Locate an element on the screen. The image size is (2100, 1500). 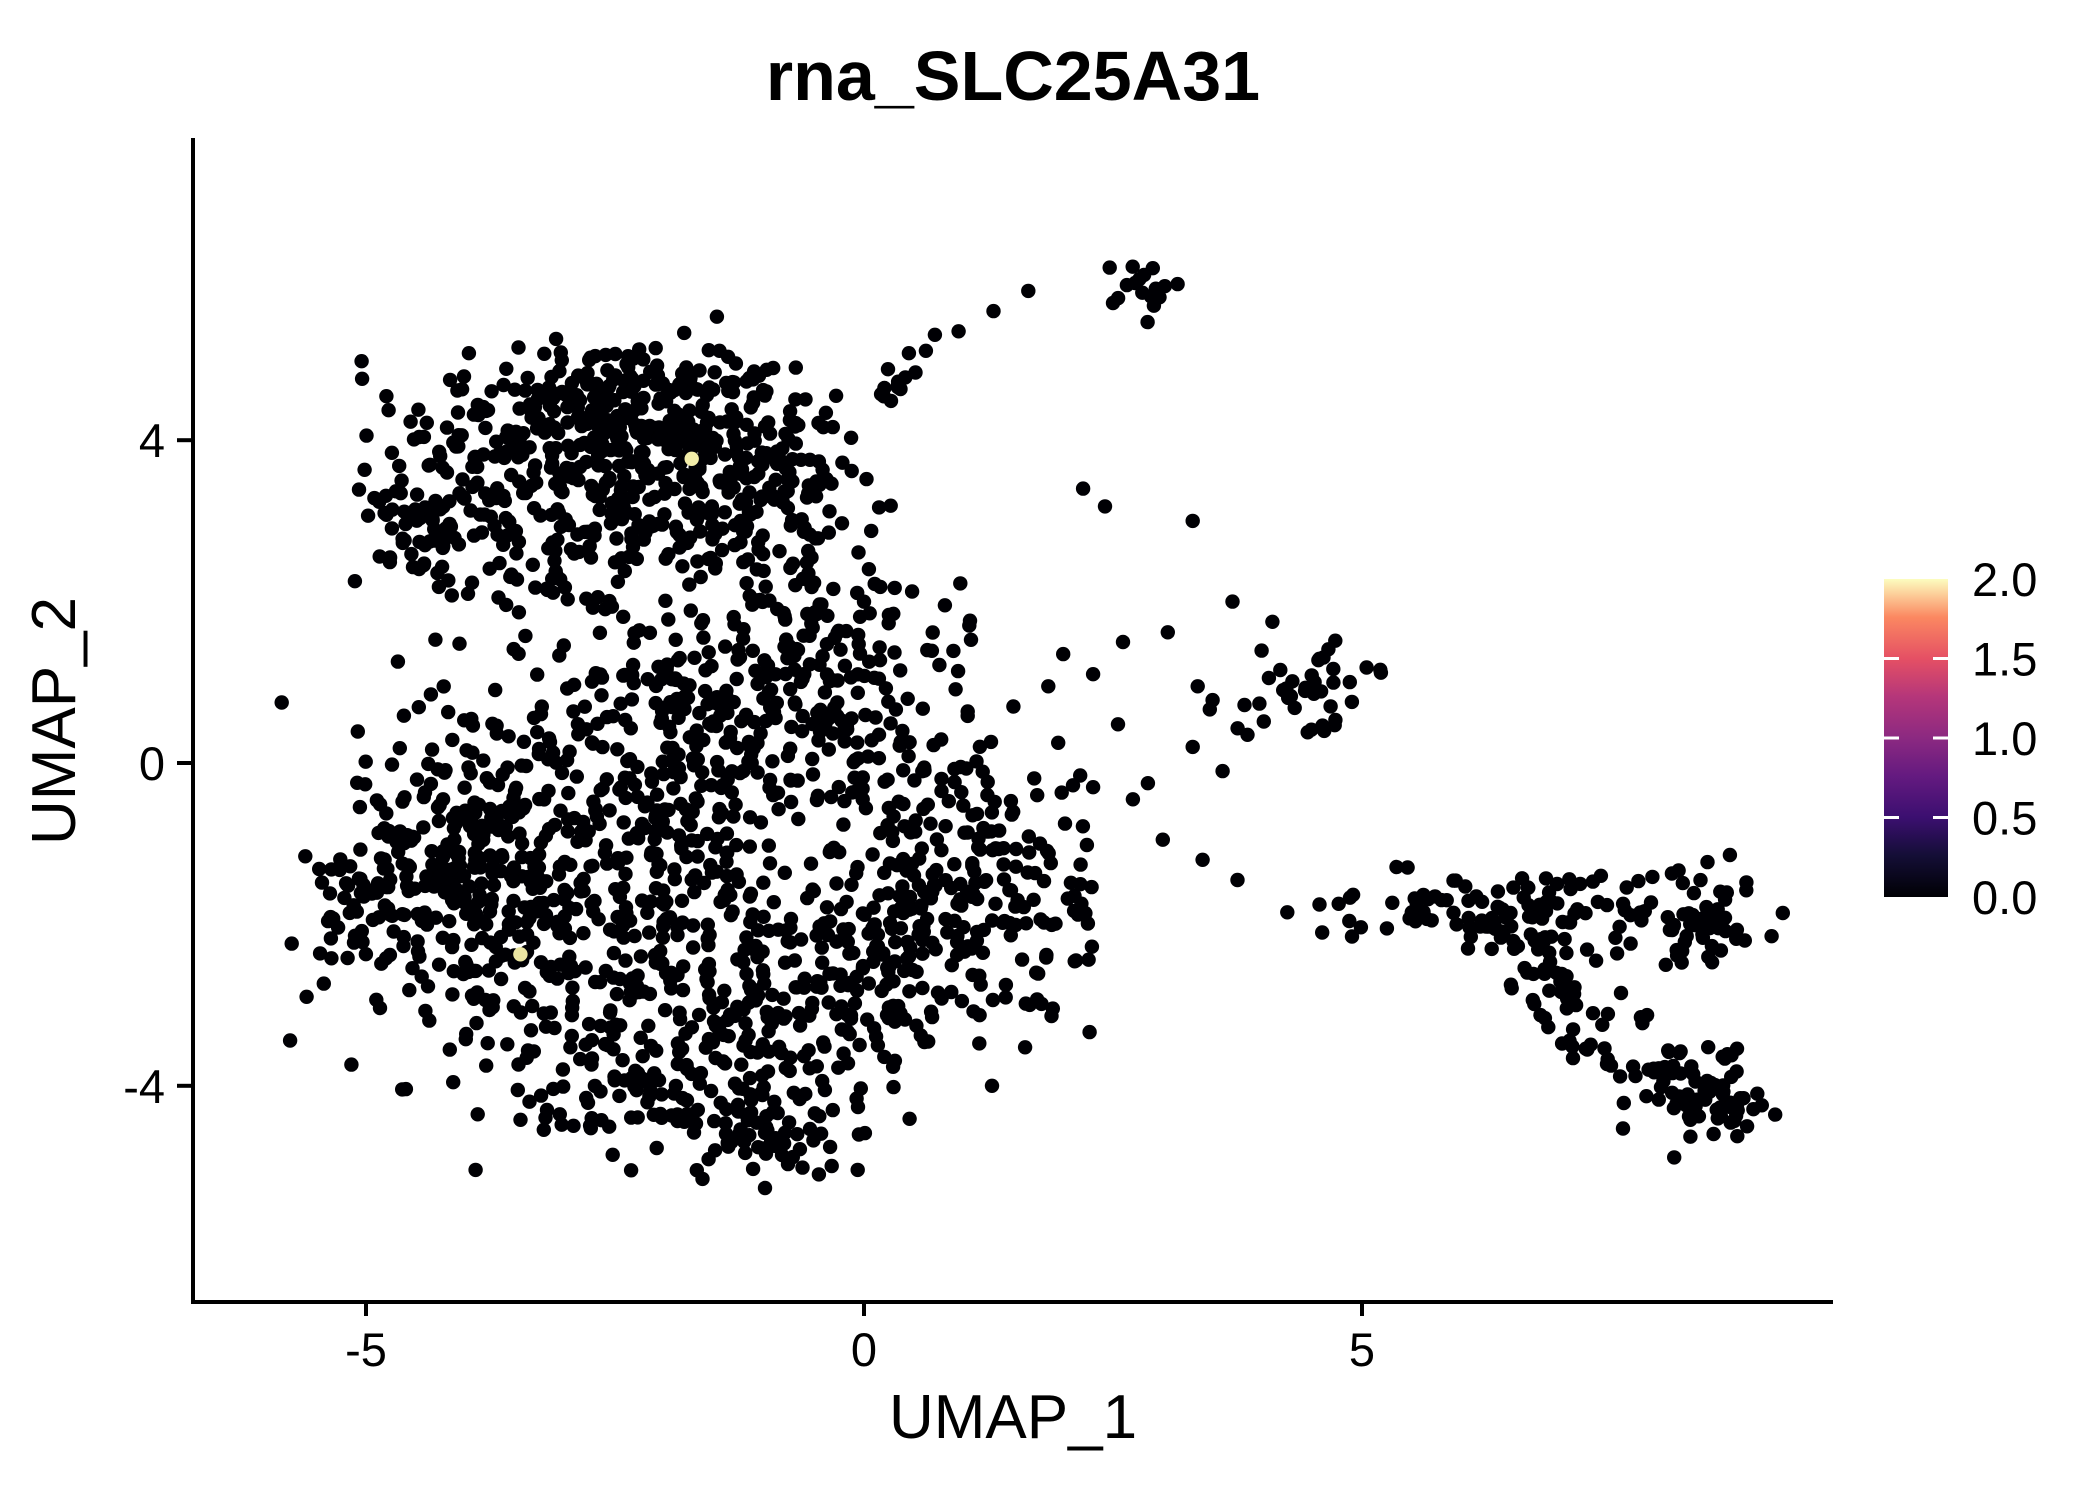
x-tick-label: -5 is located at coordinates (366, 1349).